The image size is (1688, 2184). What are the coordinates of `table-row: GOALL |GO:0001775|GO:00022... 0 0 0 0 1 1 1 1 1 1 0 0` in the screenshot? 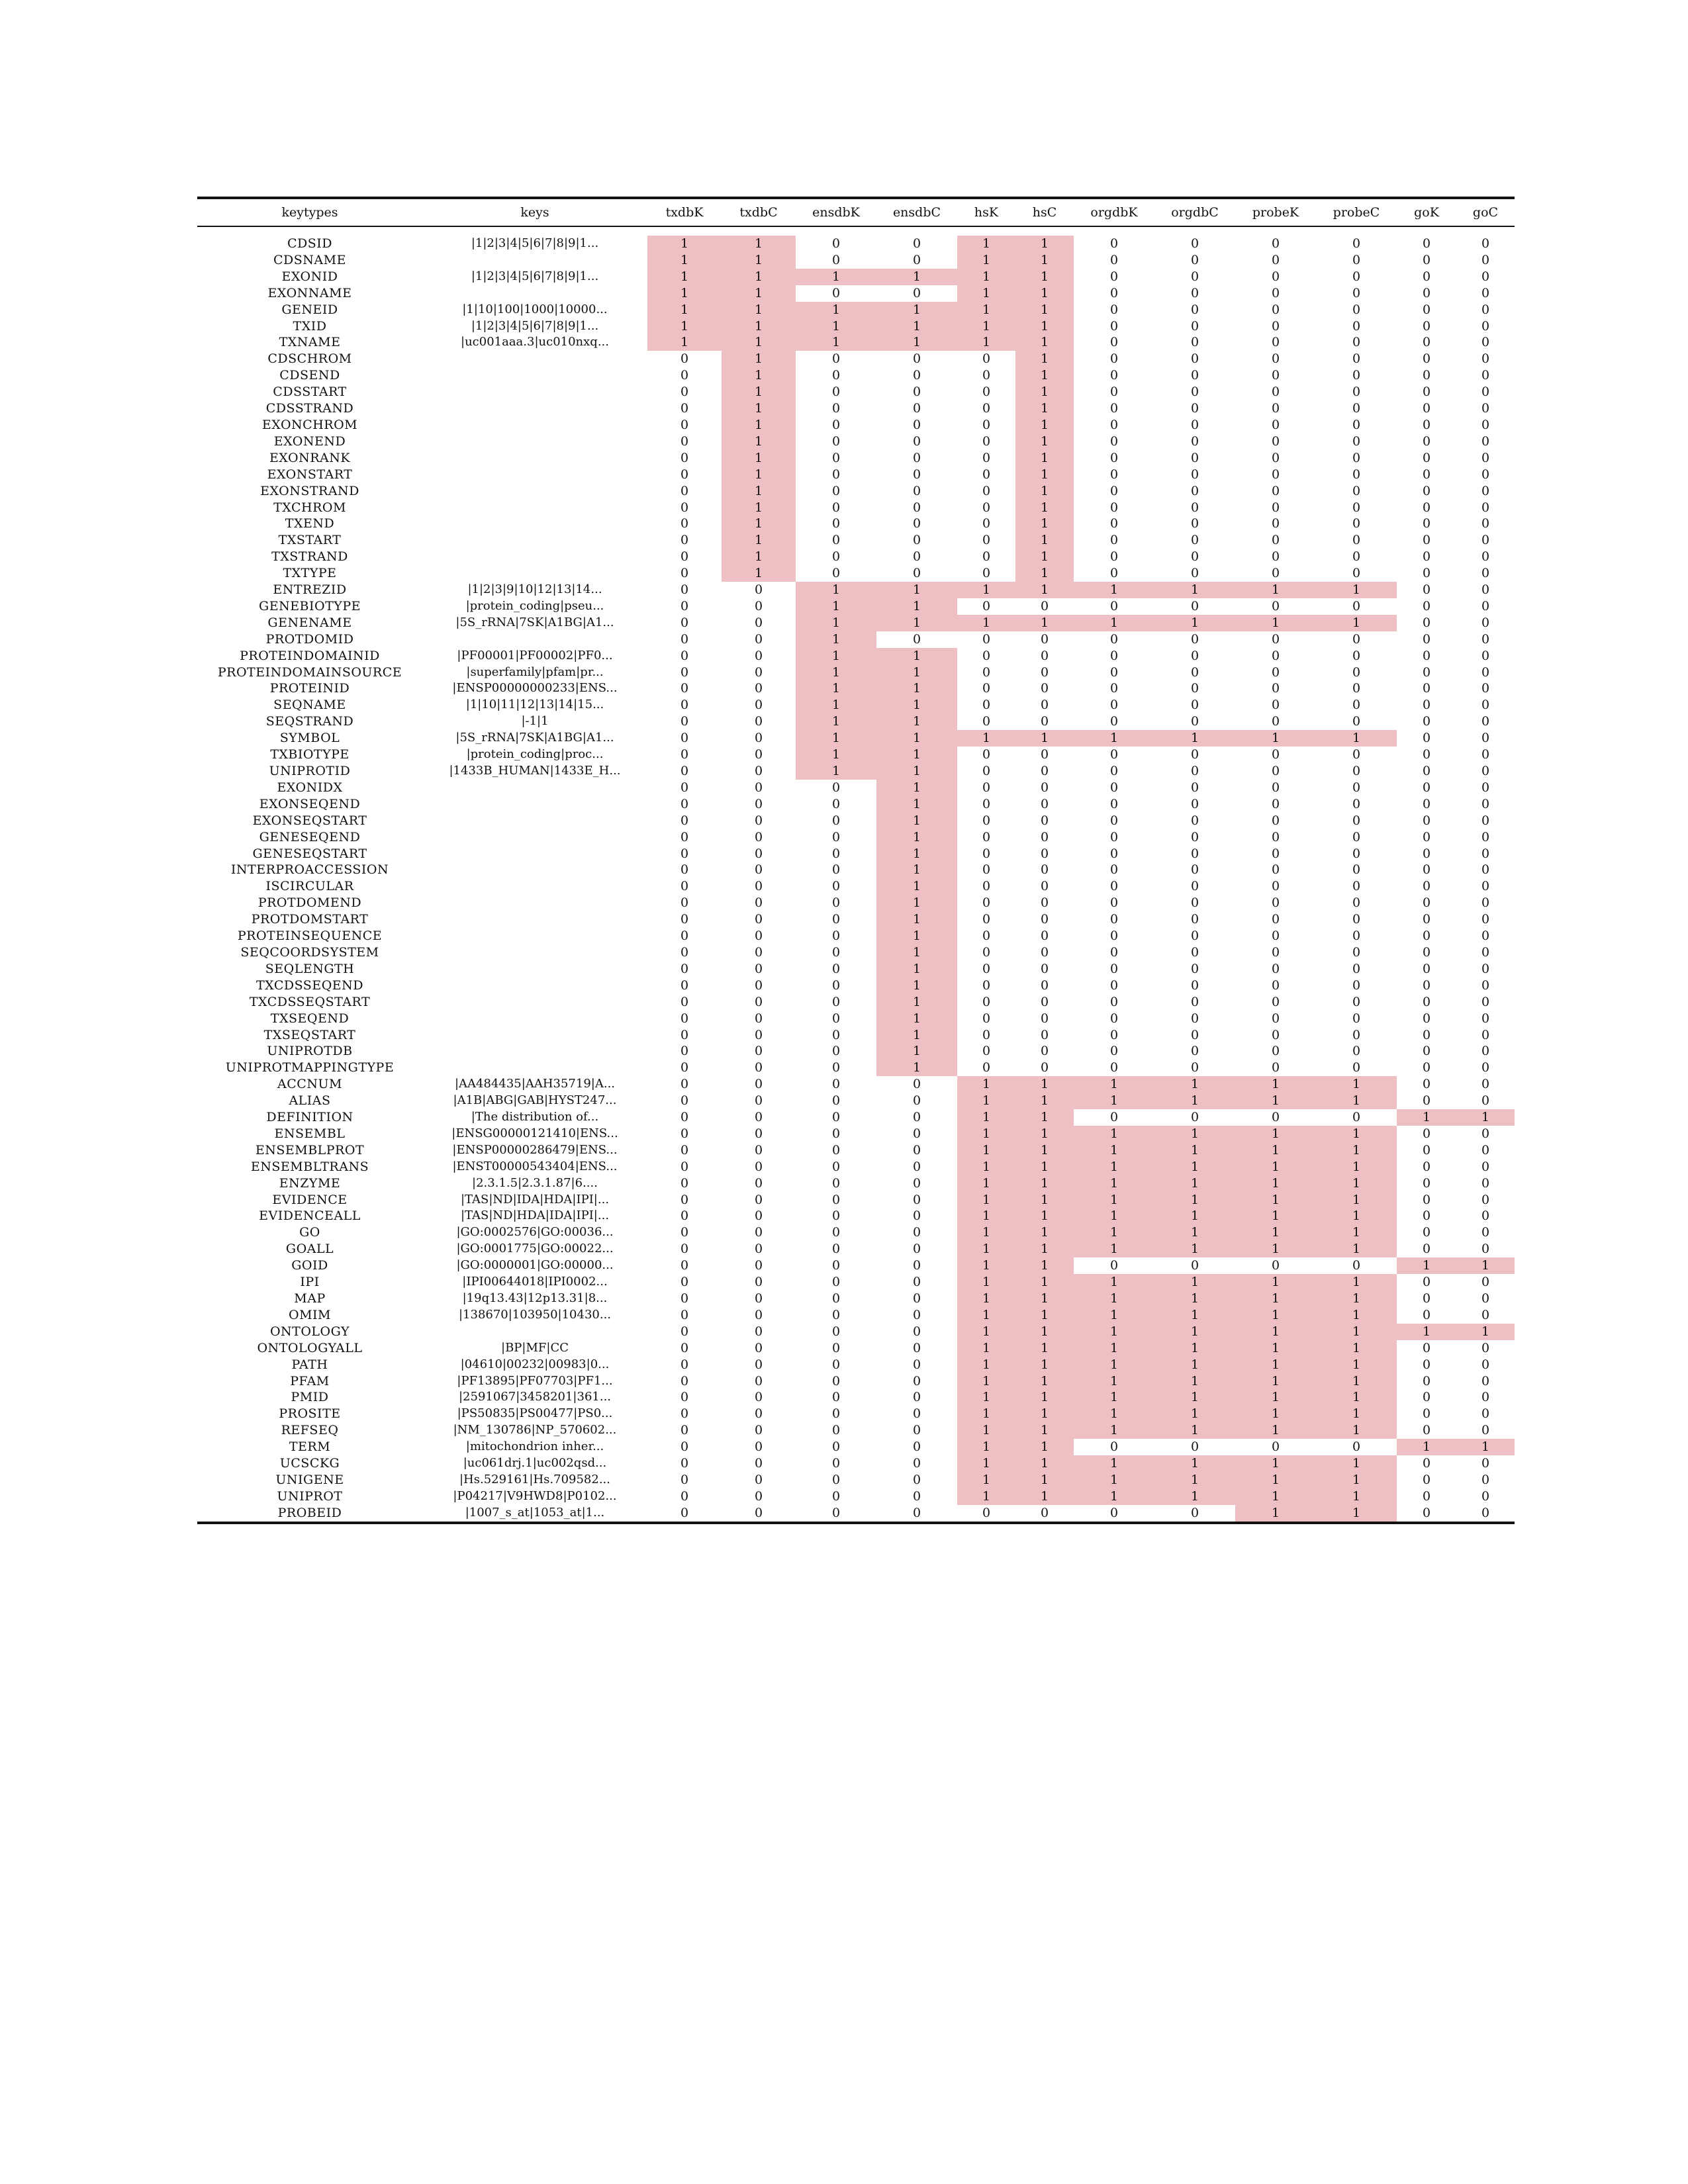 It's located at (856, 1250).